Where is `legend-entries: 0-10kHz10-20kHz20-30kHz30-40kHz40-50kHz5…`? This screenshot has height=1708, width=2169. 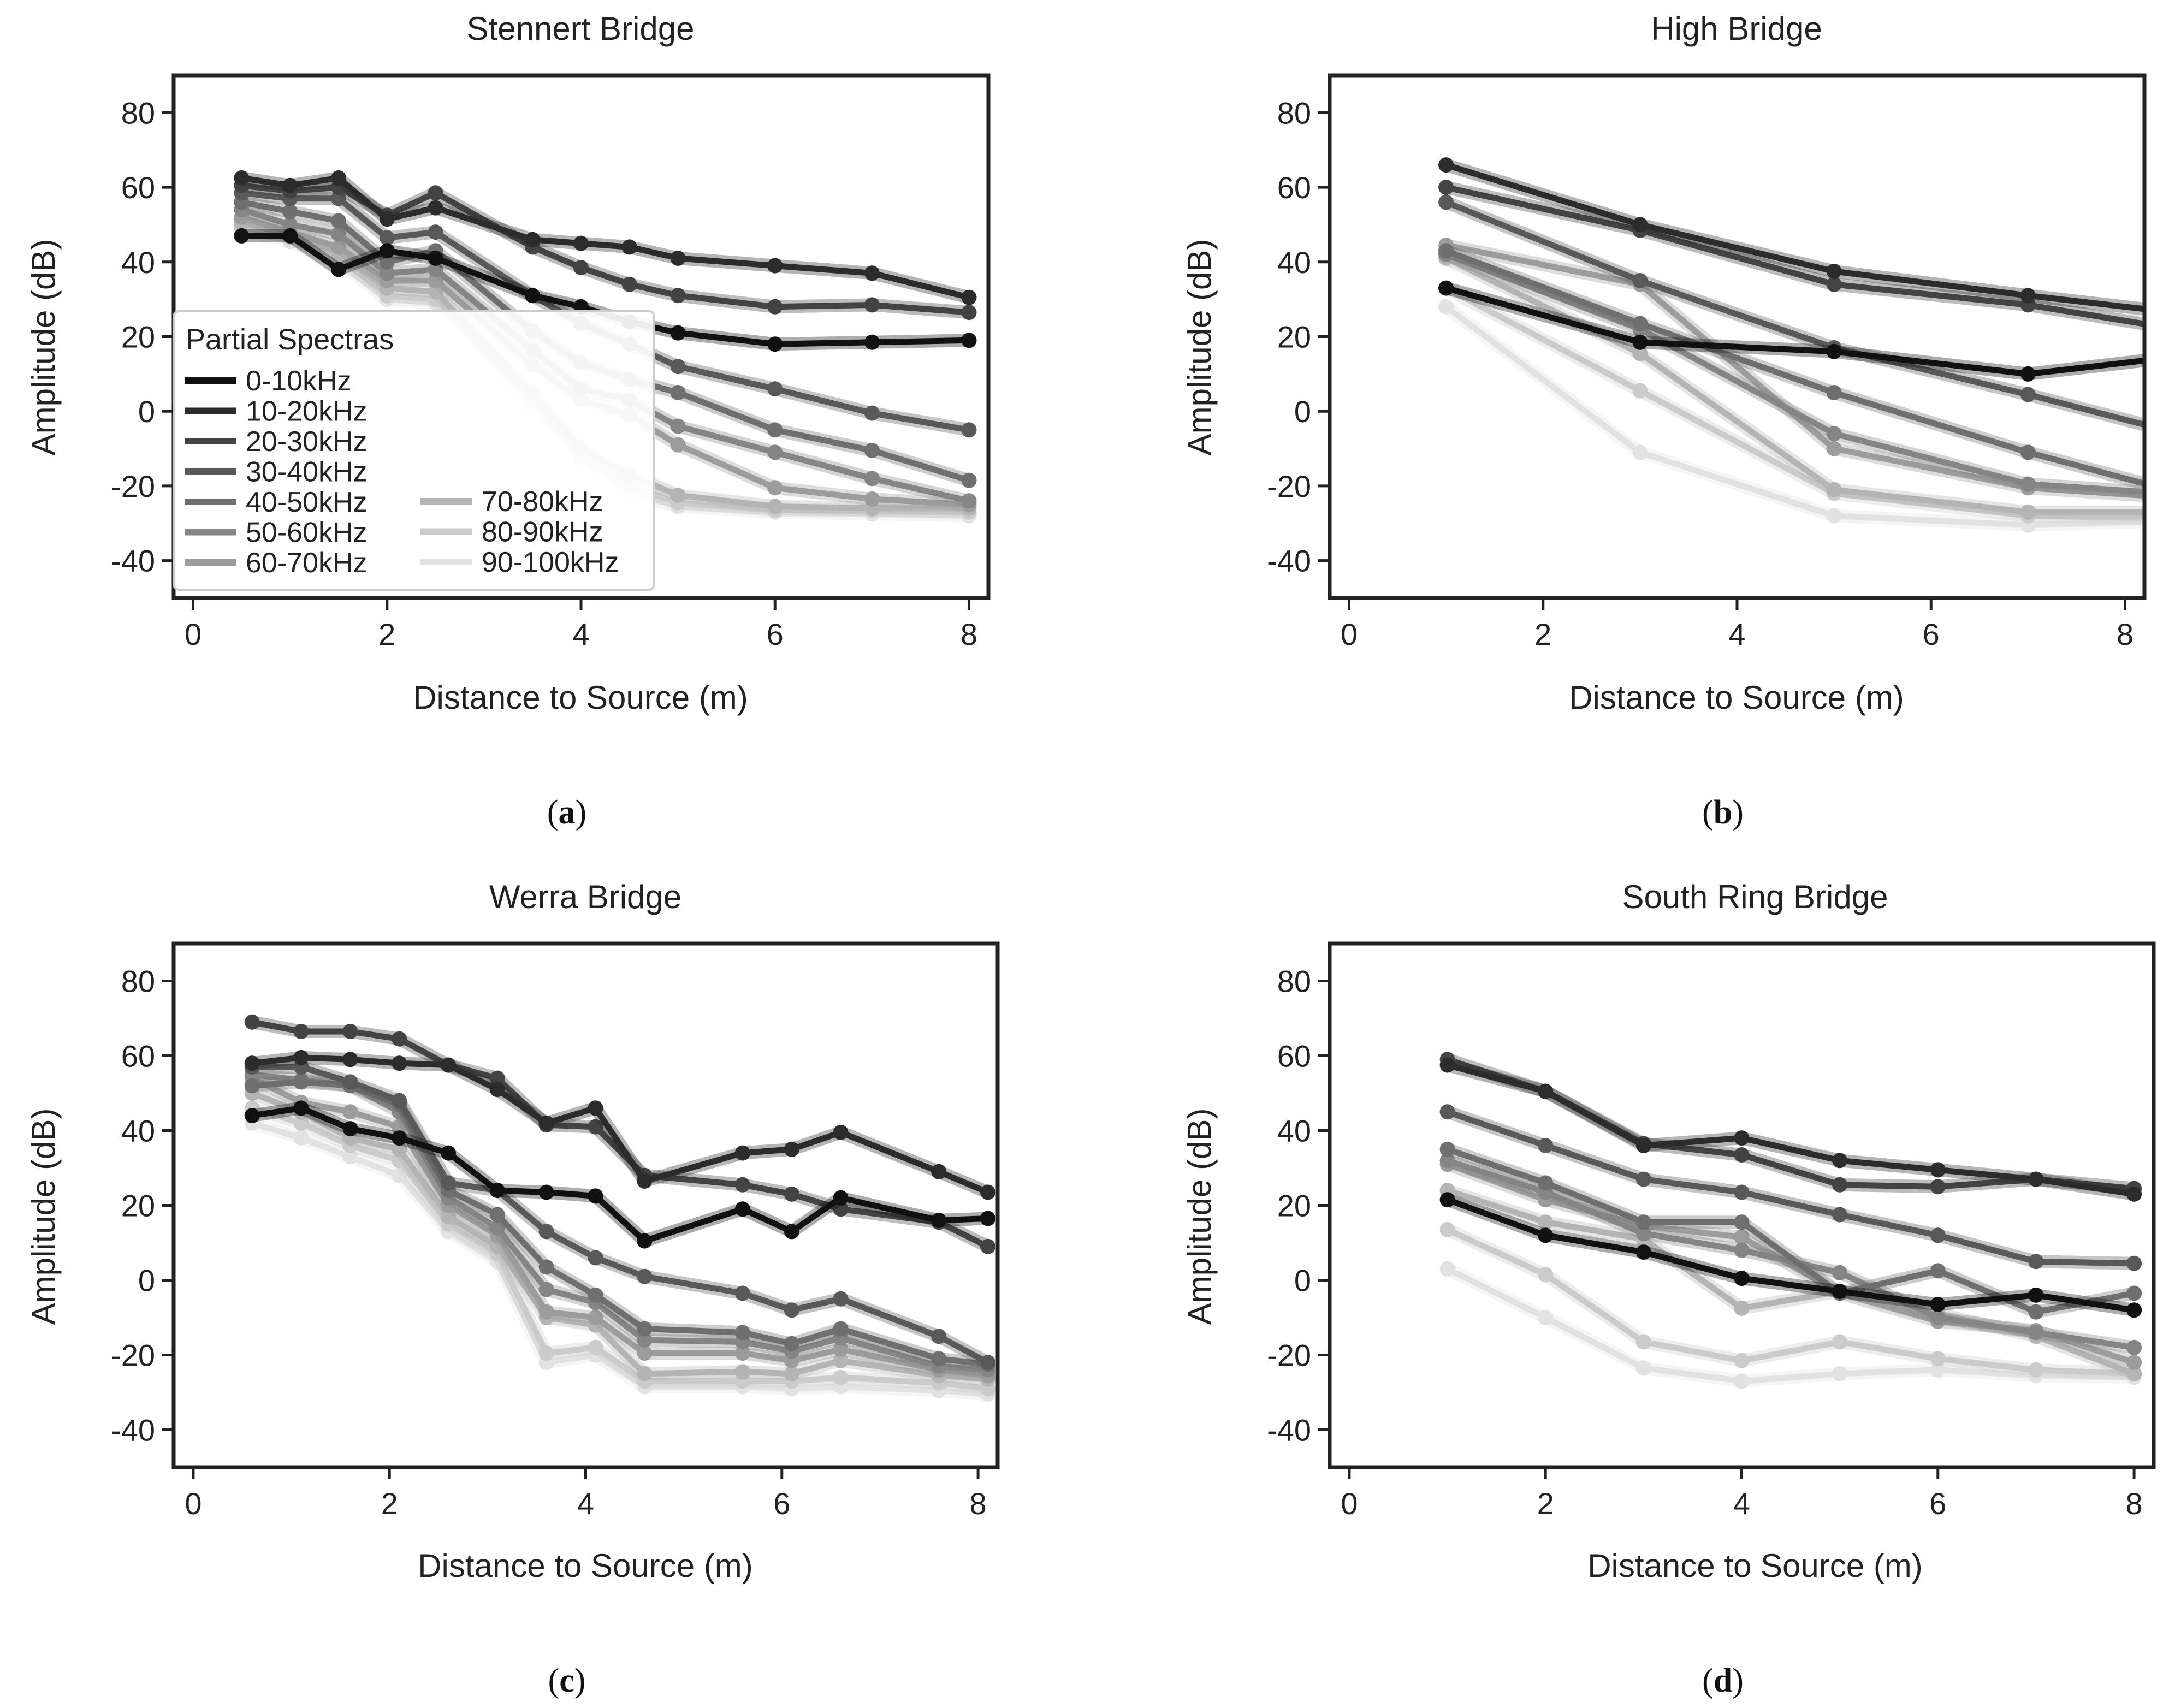 legend-entries: 0-10kHz10-20kHz20-30kHz30-40kHz40-50kHz5… is located at coordinates (402, 472).